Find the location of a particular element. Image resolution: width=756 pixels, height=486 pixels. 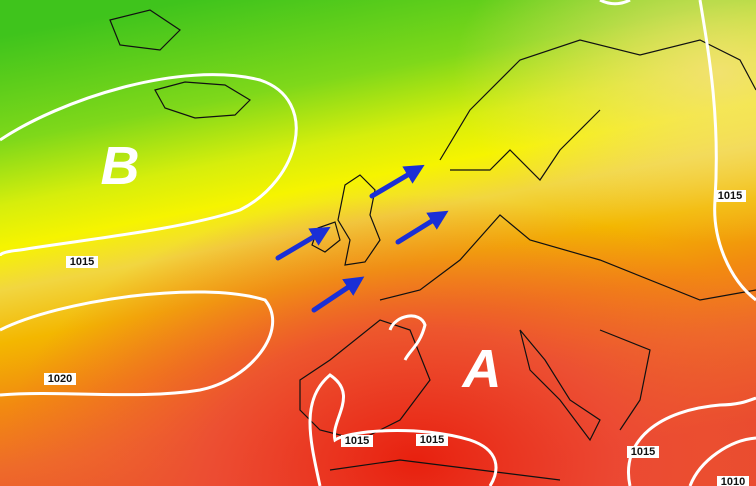

wind-arrows is located at coordinates (362, 238).